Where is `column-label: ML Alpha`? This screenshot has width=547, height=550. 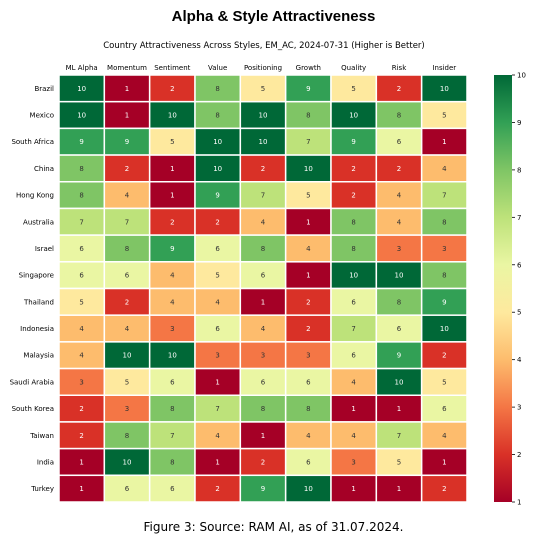 column-label: ML Alpha is located at coordinates (82, 68).